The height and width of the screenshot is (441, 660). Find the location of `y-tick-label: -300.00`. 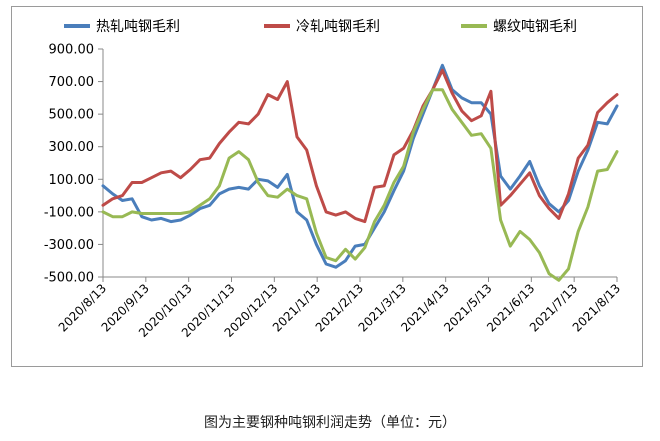

y-tick-label: -300.00 is located at coordinates (69, 245).